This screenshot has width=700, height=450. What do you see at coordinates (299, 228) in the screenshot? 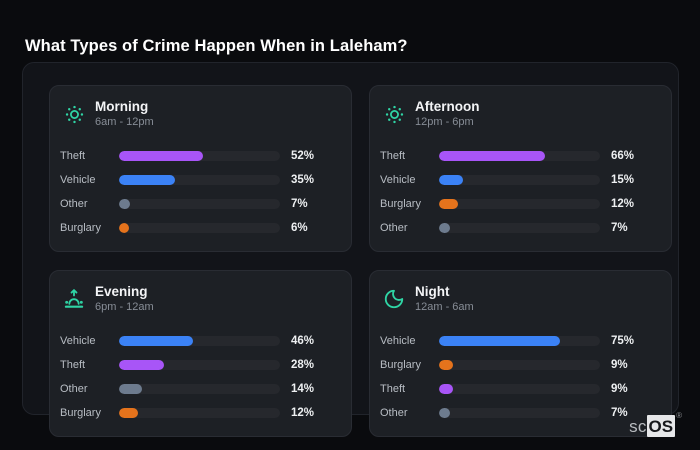
I see `bar-value: 6%` at bounding box center [299, 228].